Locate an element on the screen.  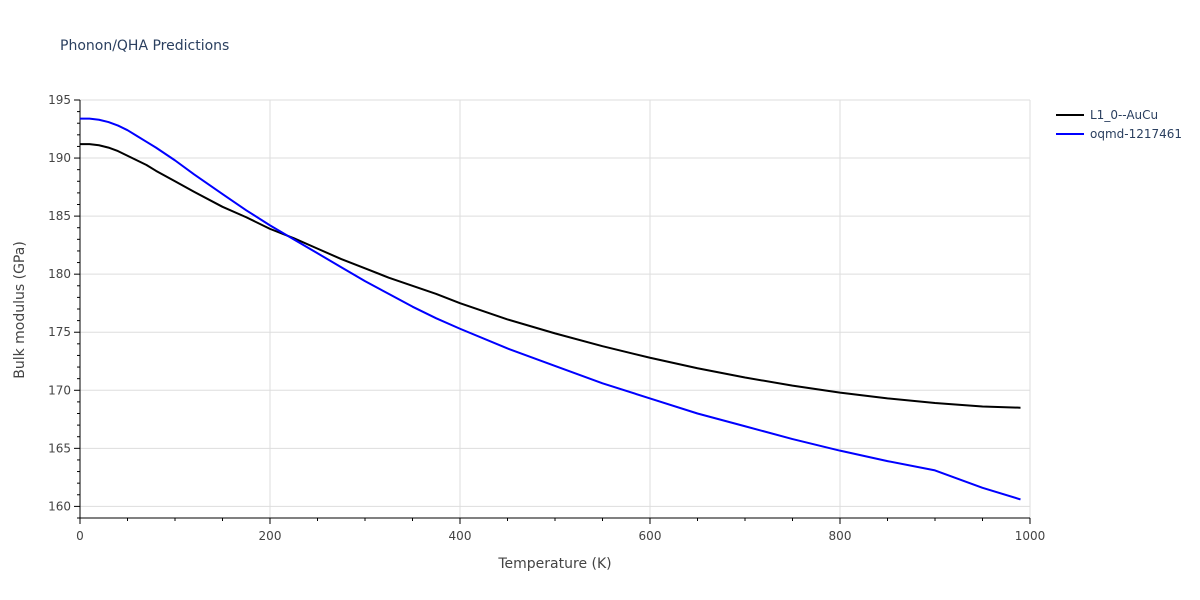
x-tick-label: 1000 is located at coordinates (1030, 536).